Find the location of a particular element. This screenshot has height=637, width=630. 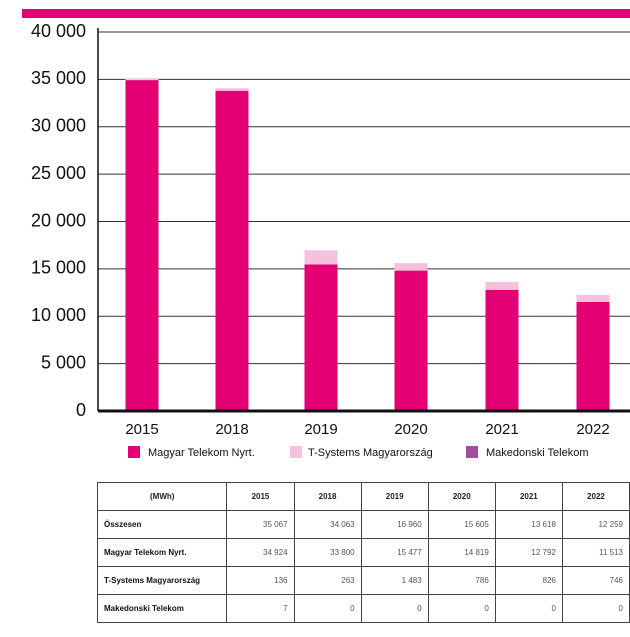

table-cell: 34 924 is located at coordinates (260, 552).